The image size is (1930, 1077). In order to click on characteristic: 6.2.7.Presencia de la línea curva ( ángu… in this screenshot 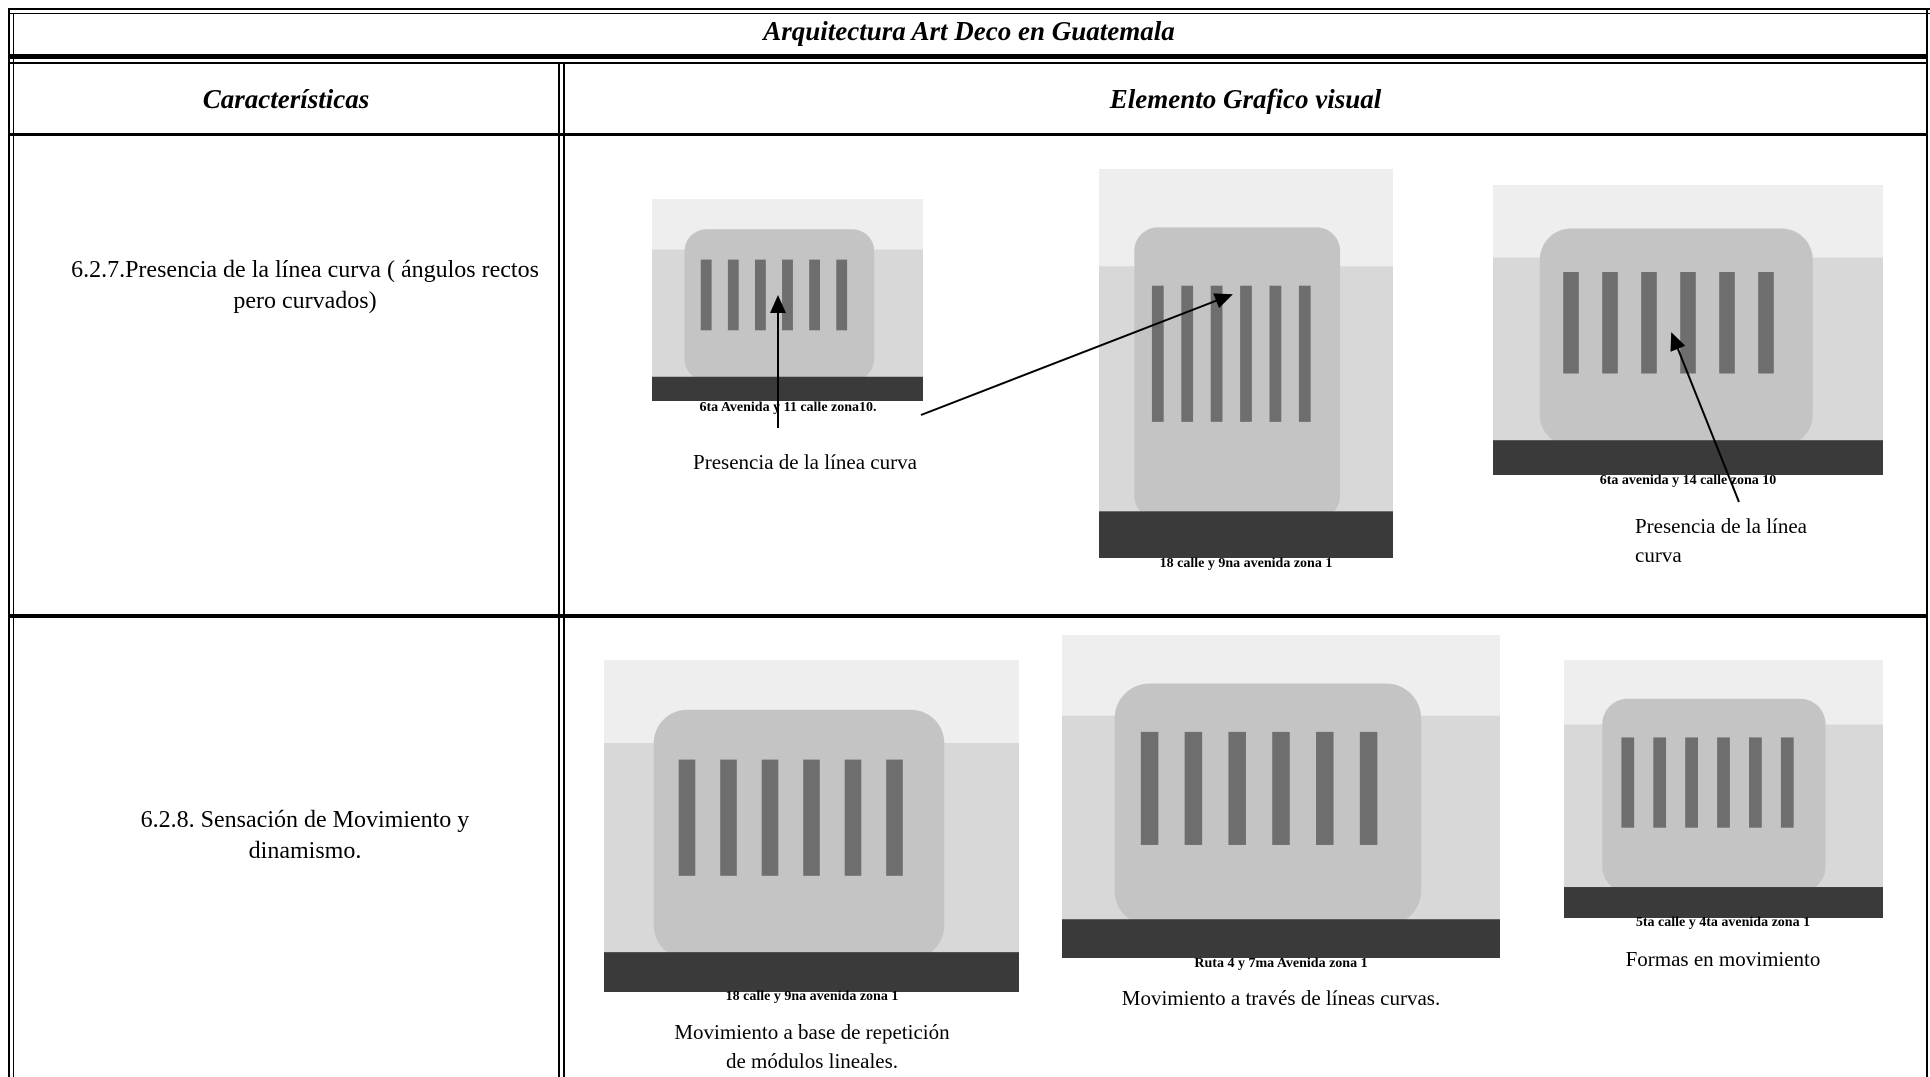, I will do `click(305, 285)`.